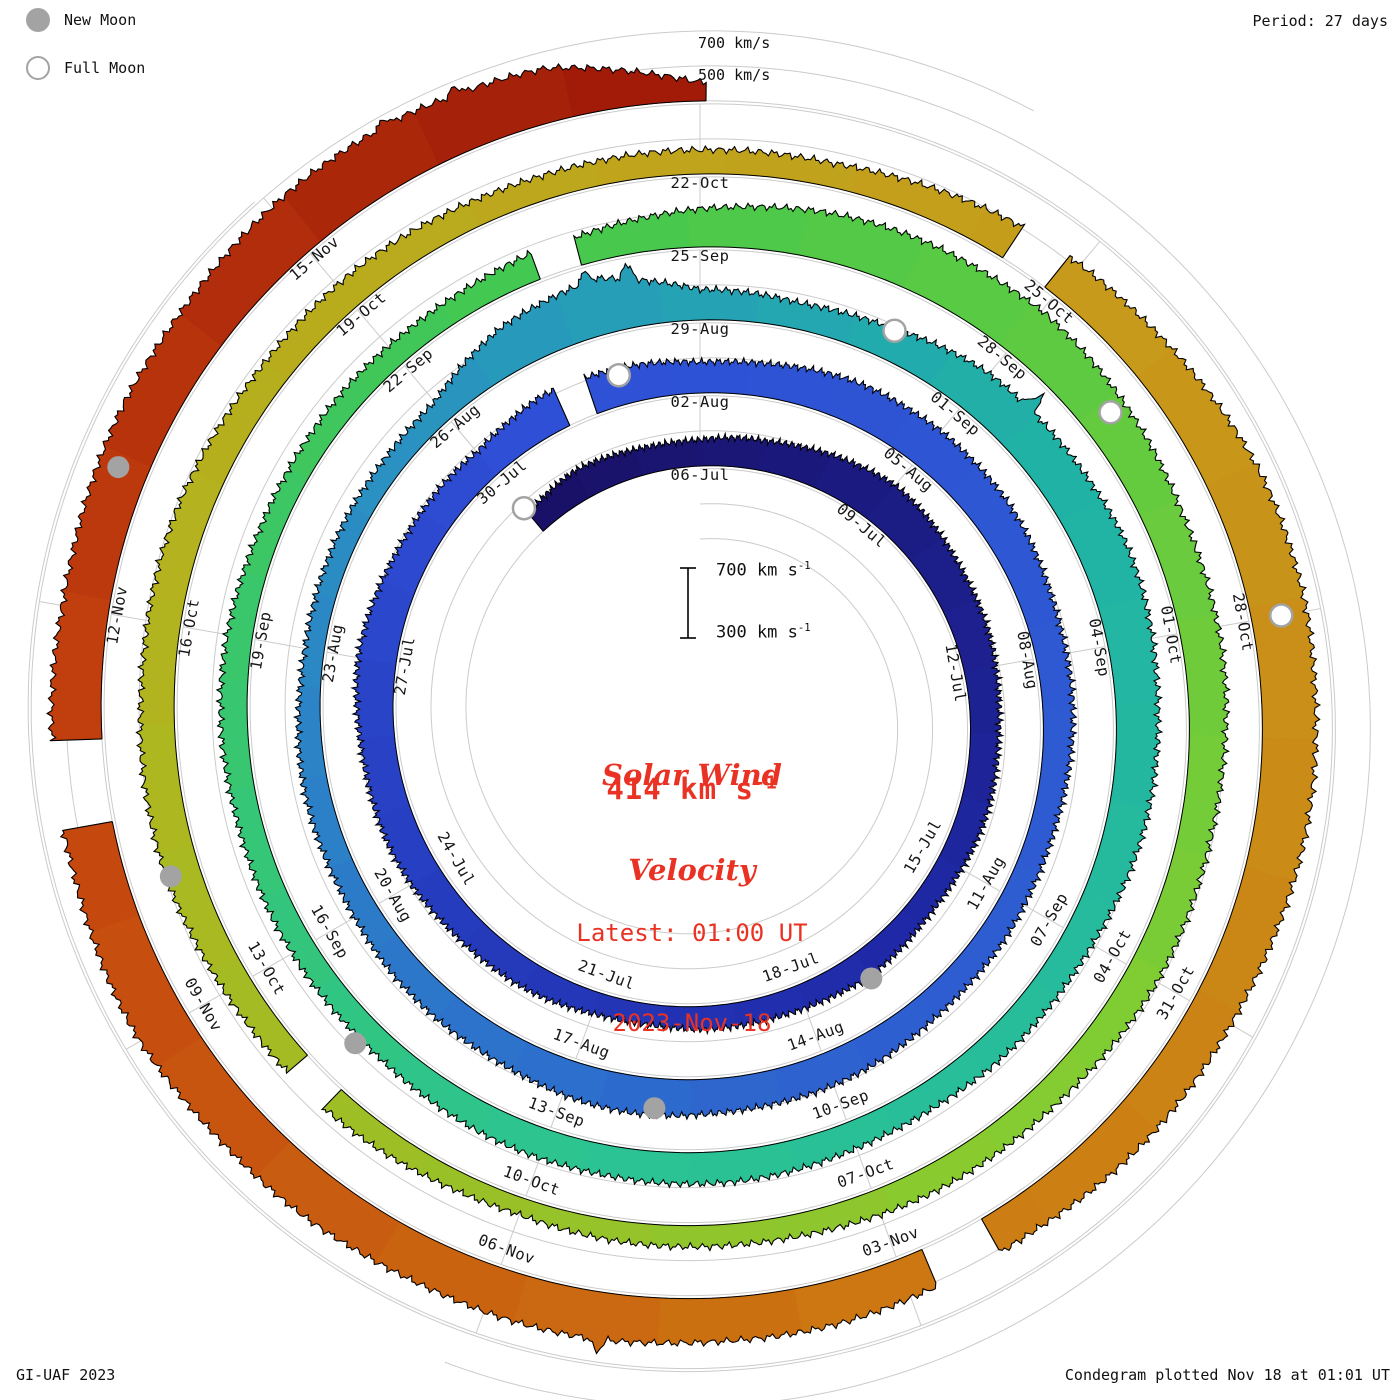 The width and height of the screenshot is (1400, 1400). What do you see at coordinates (700, 256) in the screenshot?
I see `date-label: 25-Sep` at bounding box center [700, 256].